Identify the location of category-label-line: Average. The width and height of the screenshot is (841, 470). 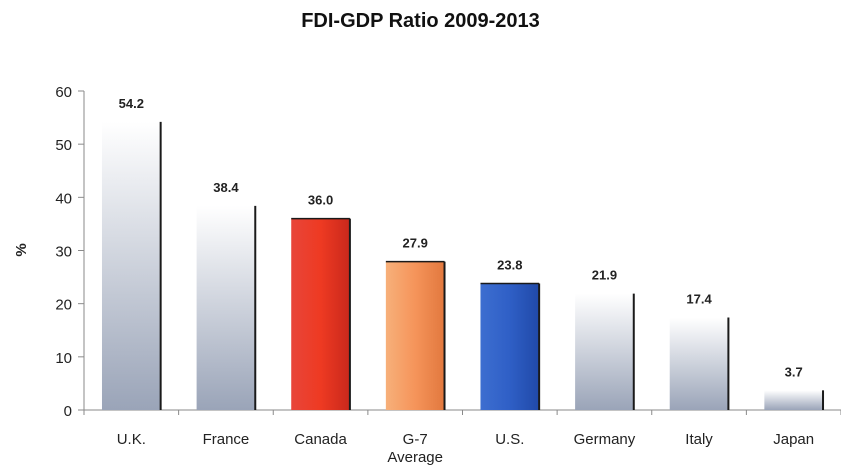
(415, 457).